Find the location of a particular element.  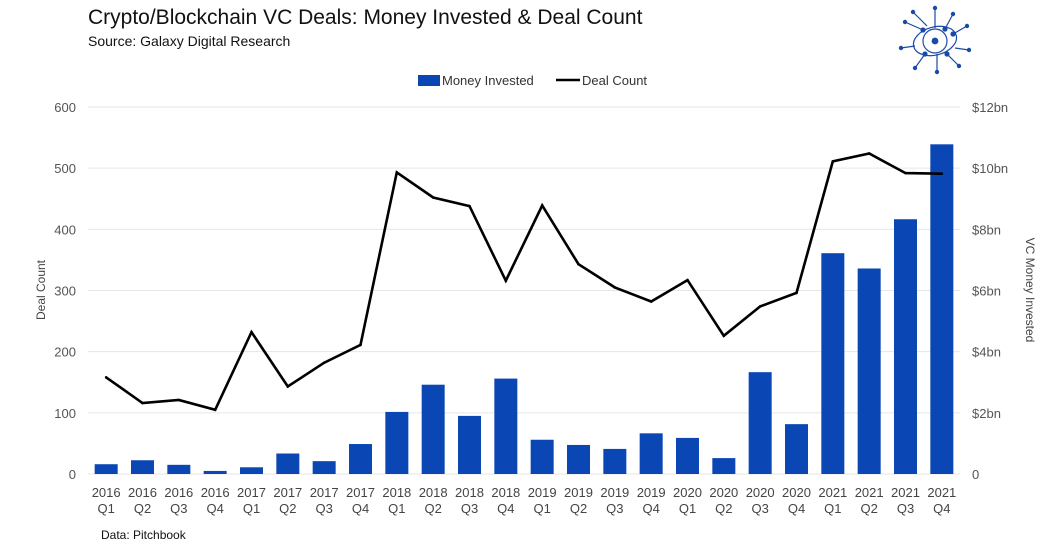

left-axis-ticks: 0 100 200 300 400 500 600 is located at coordinates (65, 291).